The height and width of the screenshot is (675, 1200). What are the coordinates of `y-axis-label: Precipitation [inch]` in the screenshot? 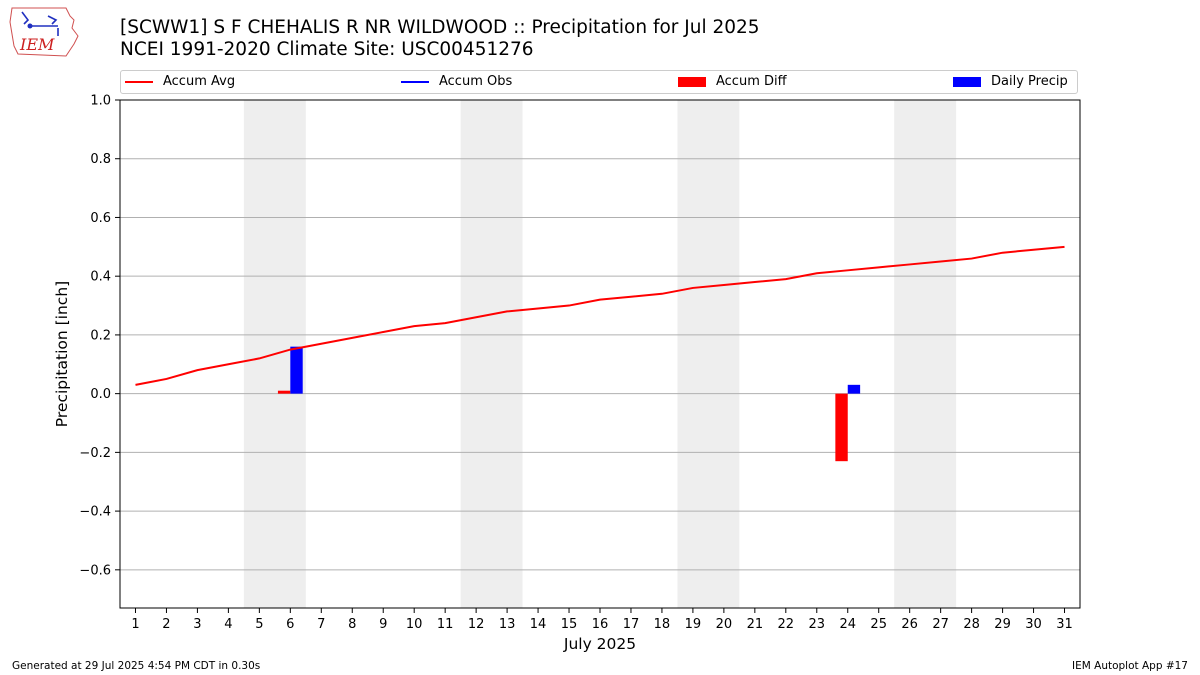 It's located at (62, 354).